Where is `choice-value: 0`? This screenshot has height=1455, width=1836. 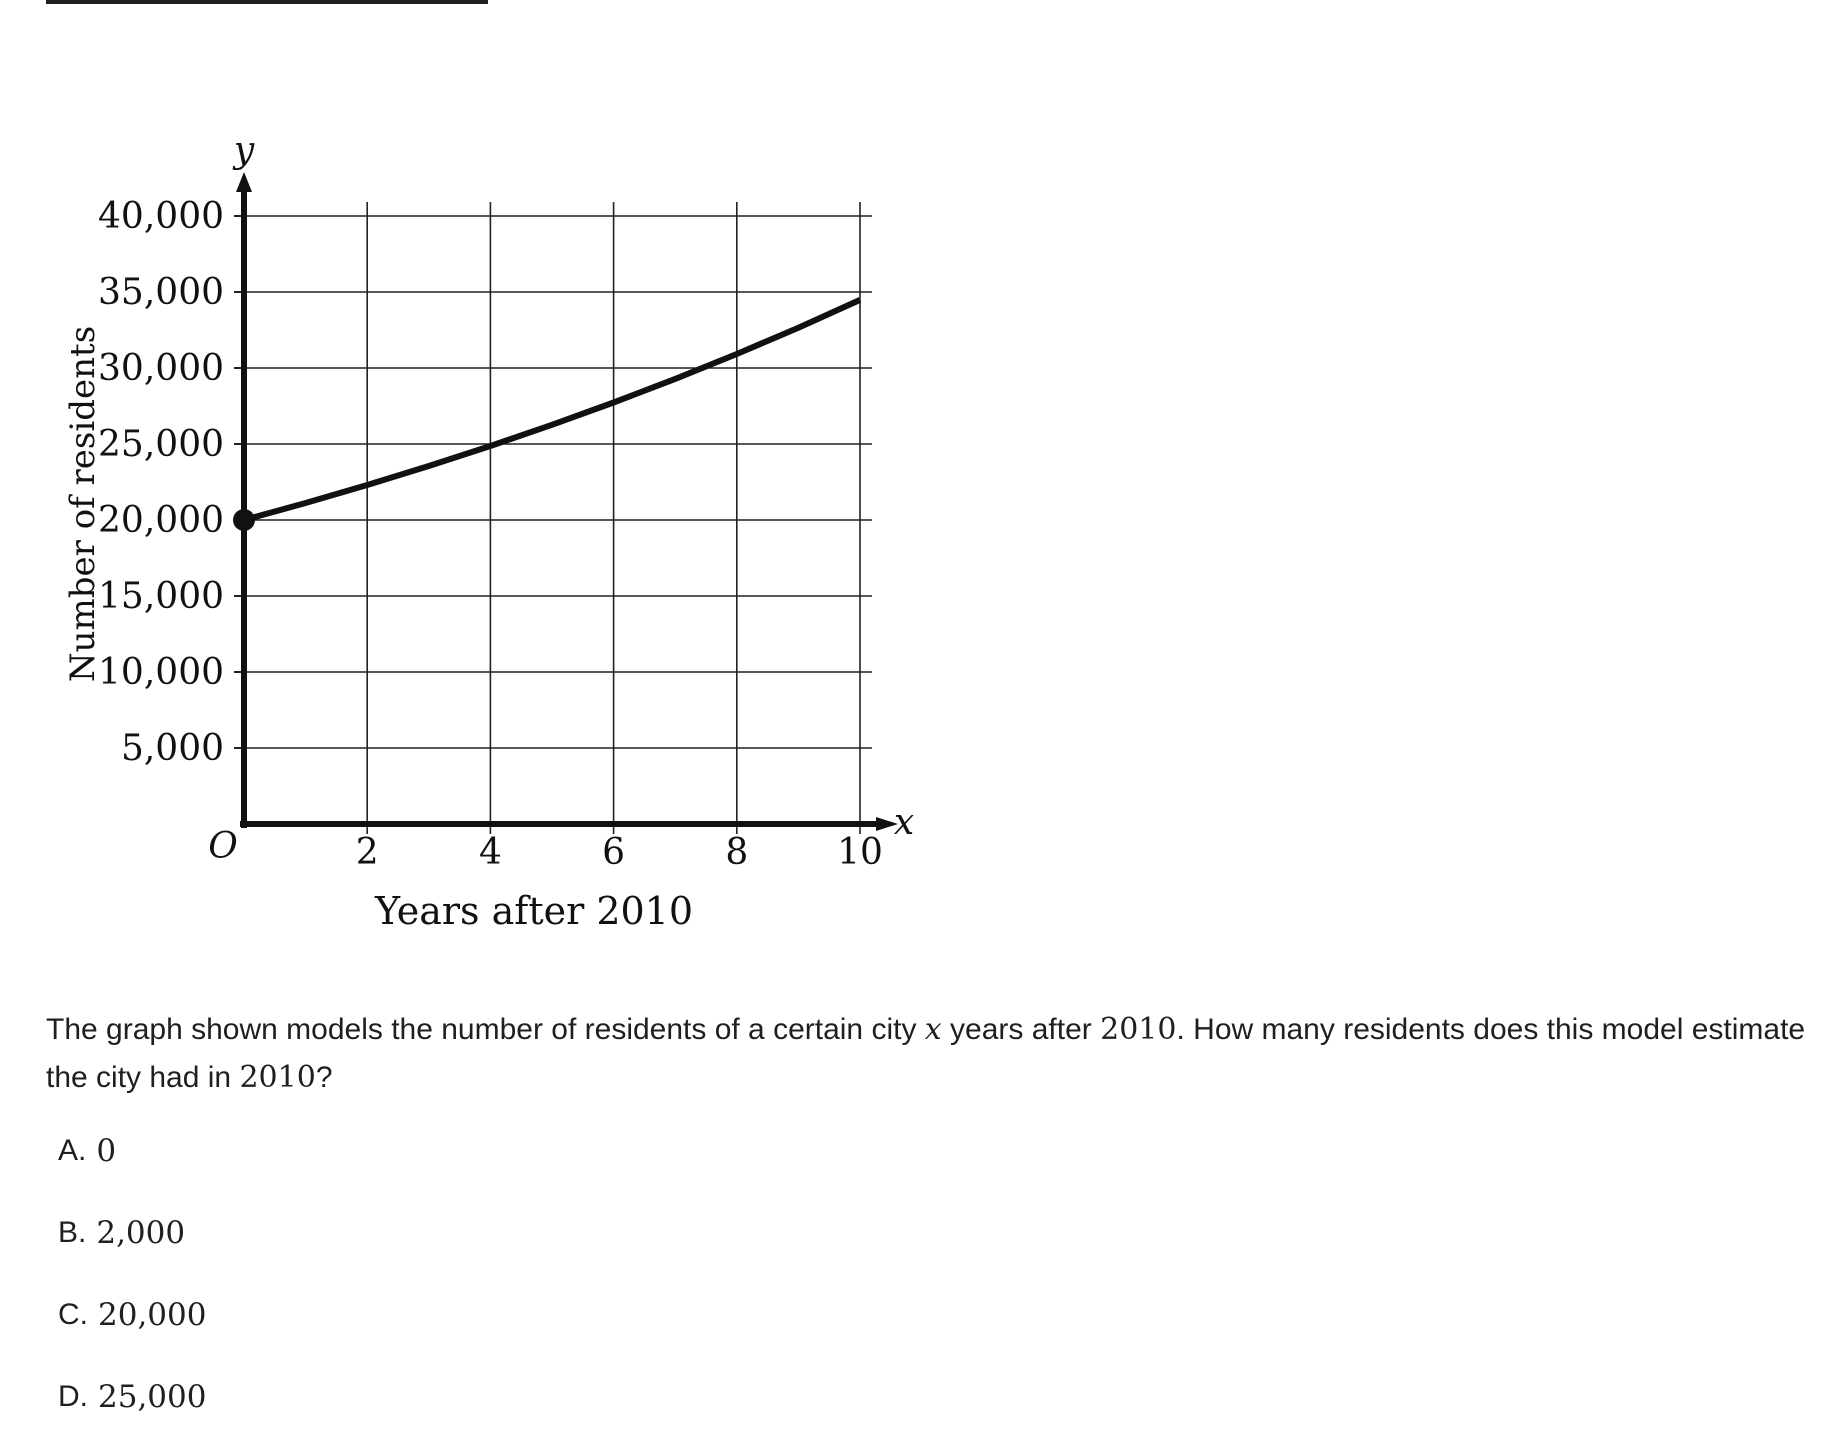 choice-value: 0 is located at coordinates (106, 1151).